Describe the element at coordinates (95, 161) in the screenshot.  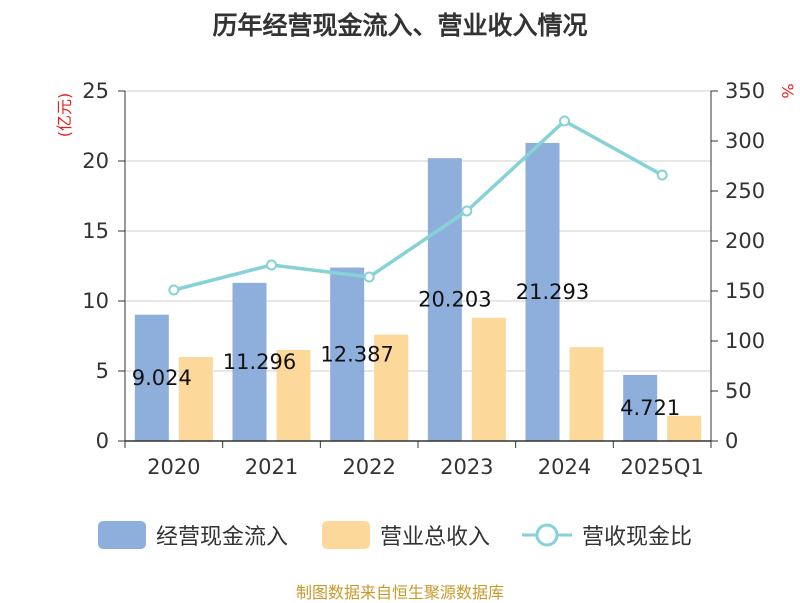
I see `y-left-tick-label: 20` at that location.